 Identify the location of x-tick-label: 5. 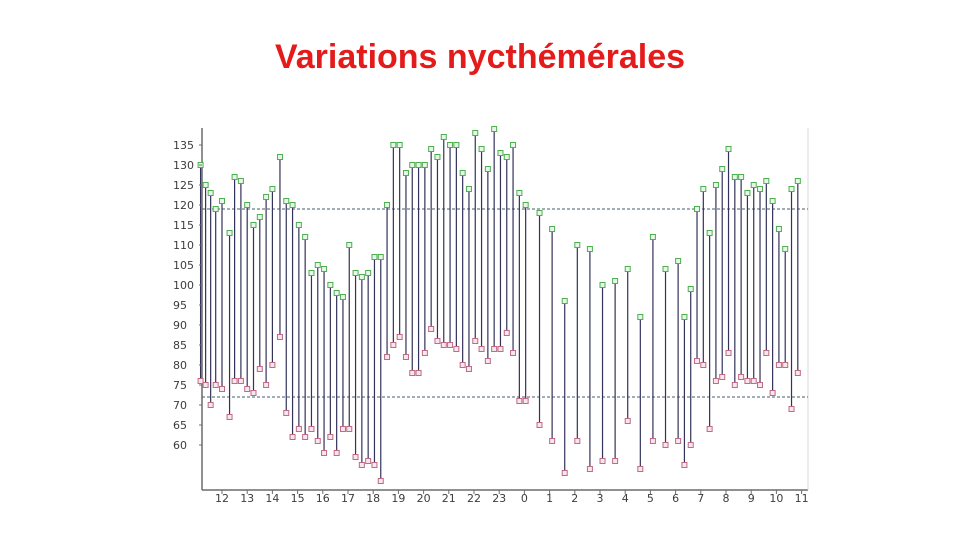
(650, 498).